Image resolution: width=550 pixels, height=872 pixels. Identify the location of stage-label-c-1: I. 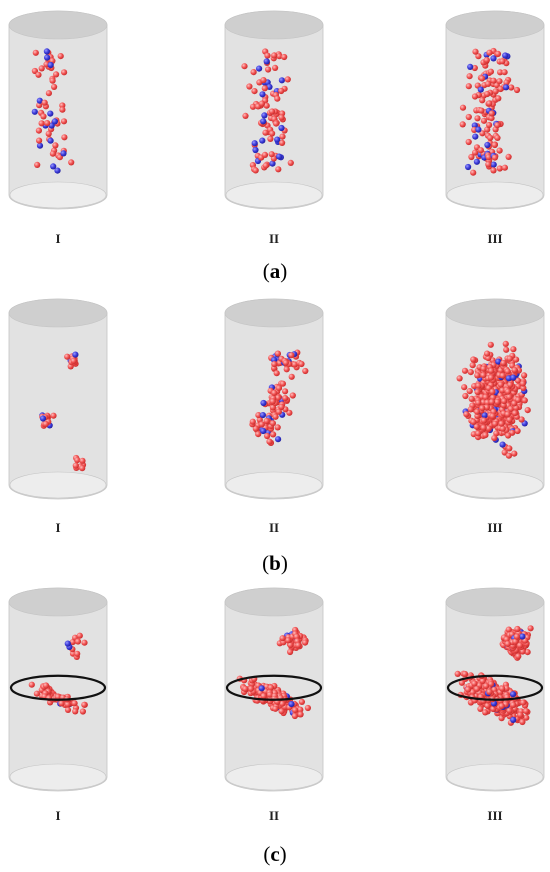
(57, 815).